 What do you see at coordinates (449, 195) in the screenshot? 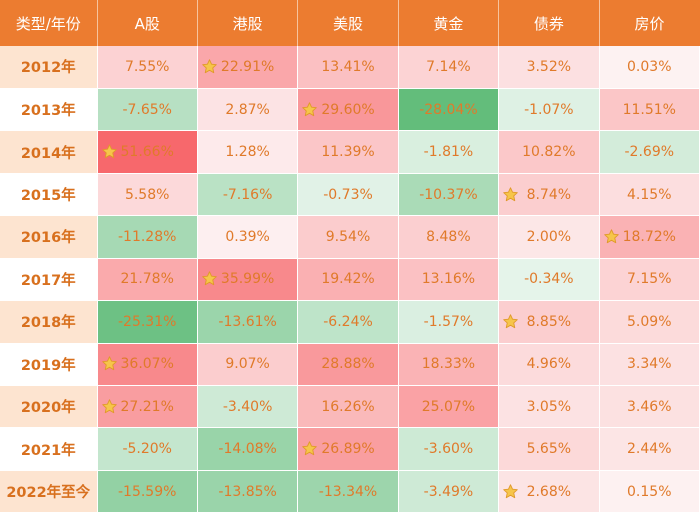
I see `data-cell: -10.37%` at bounding box center [449, 195].